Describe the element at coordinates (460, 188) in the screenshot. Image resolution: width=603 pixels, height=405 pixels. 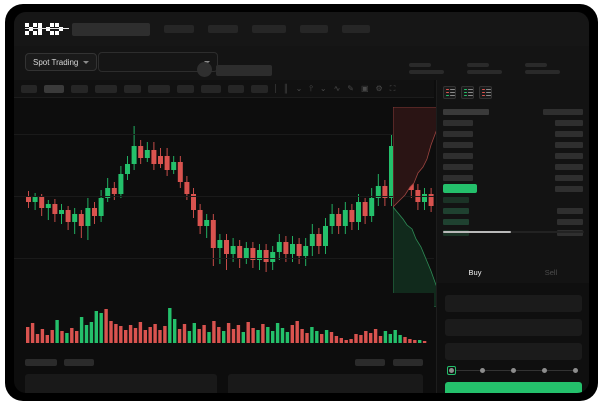
I see `order-book-best-price` at that location.